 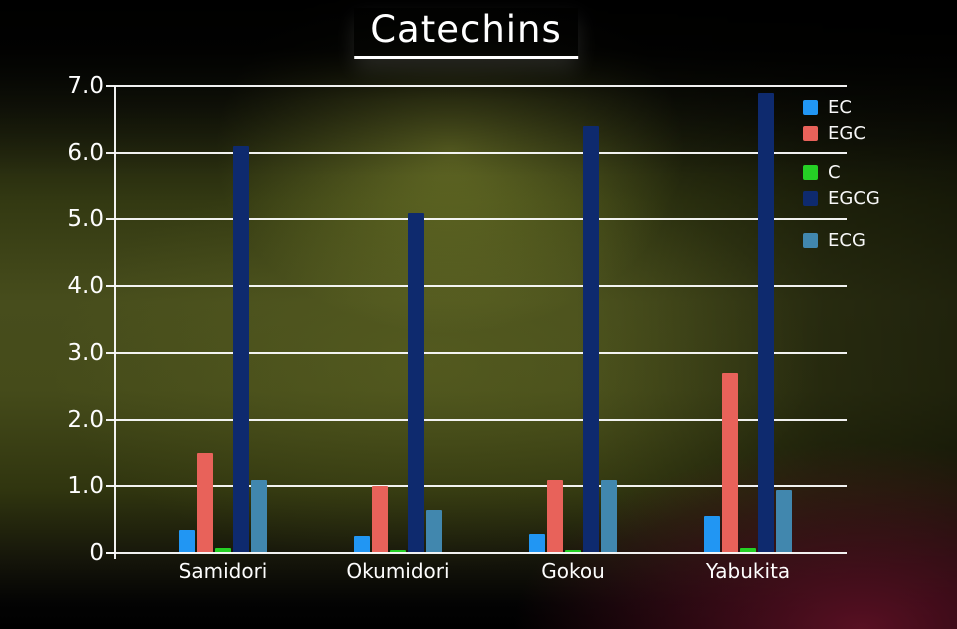 What do you see at coordinates (784, 521) in the screenshot?
I see `bar-ecg-yabukita` at bounding box center [784, 521].